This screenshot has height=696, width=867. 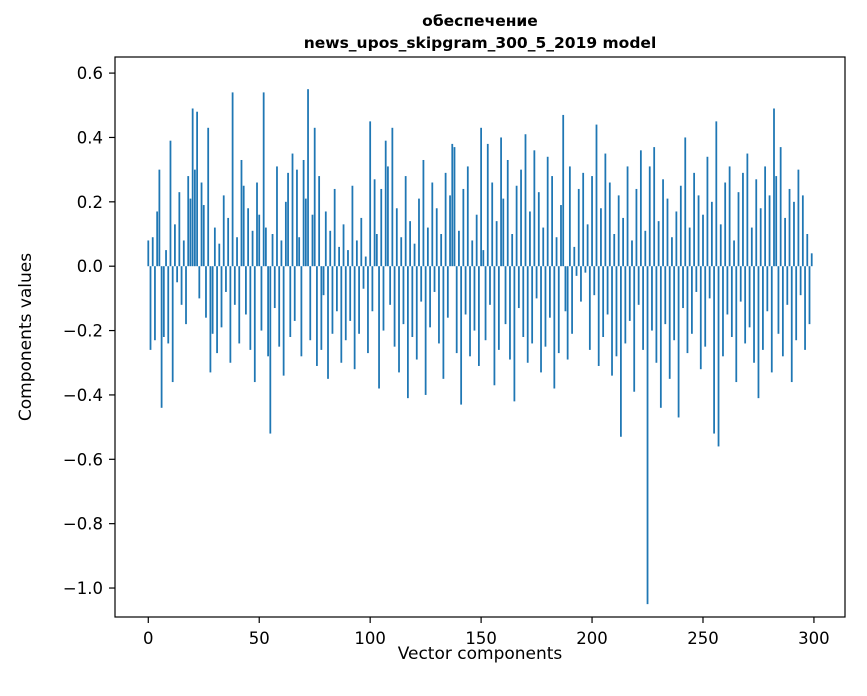 I want to click on y-tick-label: 0.4, so click(x=90, y=137).